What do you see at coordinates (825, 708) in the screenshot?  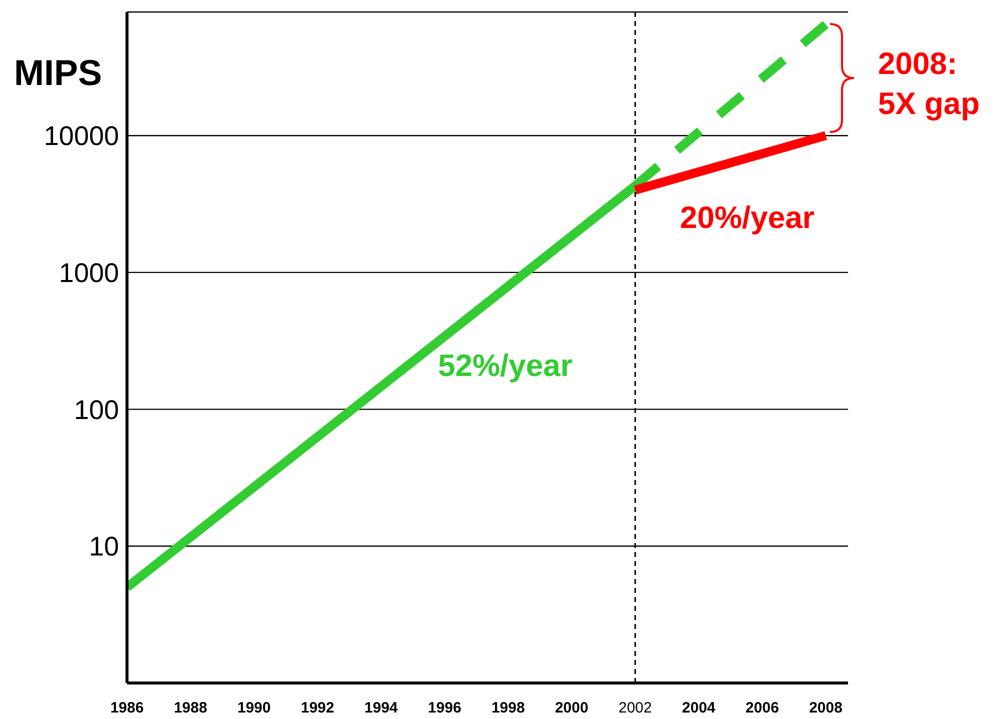 I see `x-tick-label: 2008` at bounding box center [825, 708].